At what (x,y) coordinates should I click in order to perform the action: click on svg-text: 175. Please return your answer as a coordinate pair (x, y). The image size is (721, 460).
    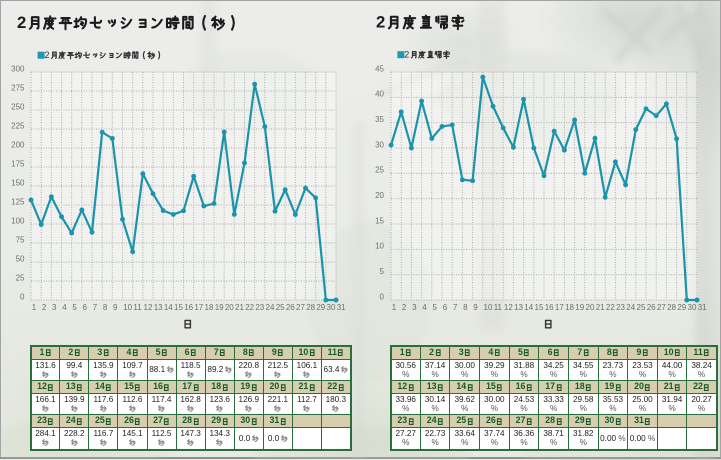
    Looking at the image, I should click on (18, 163).